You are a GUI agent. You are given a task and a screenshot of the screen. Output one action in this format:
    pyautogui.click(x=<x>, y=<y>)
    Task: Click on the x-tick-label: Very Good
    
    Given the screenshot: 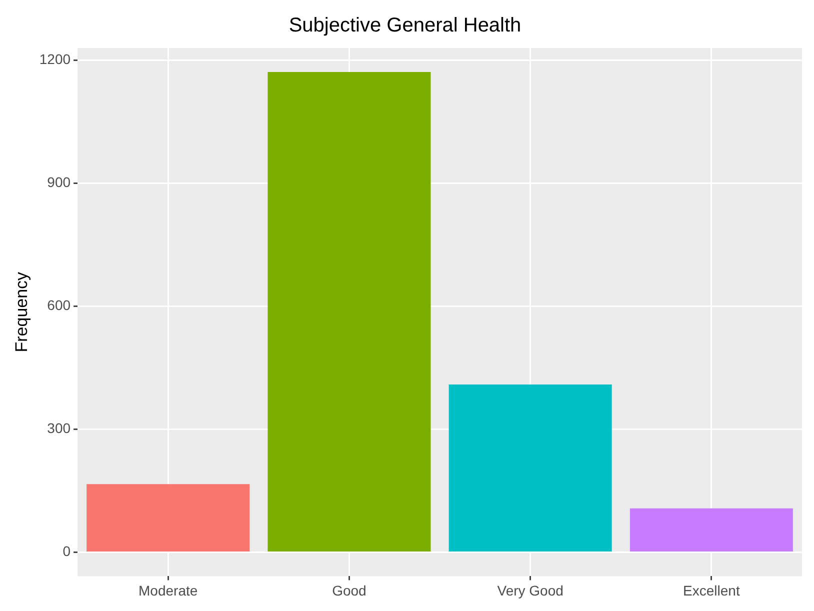 What is the action you would take?
    pyautogui.click(x=530, y=590)
    